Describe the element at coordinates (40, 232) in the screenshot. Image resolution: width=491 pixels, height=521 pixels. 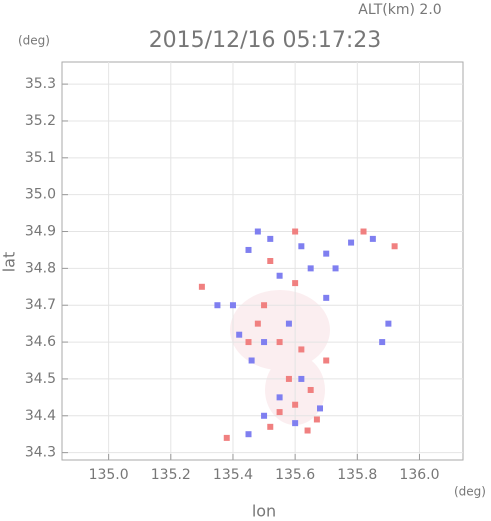
I see `y-tick-label: 34.9` at that location.